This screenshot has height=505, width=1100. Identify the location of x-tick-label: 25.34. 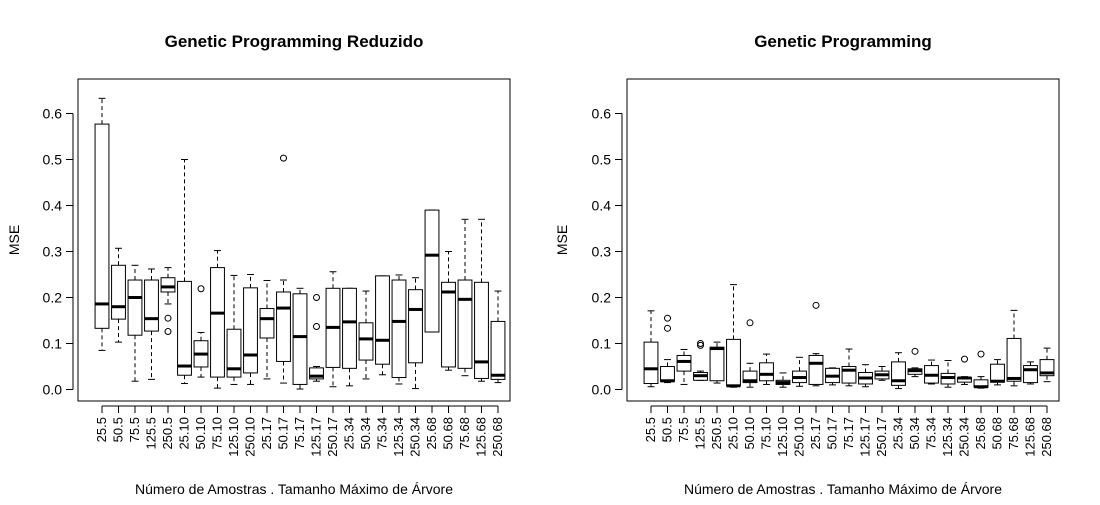
(349, 433).